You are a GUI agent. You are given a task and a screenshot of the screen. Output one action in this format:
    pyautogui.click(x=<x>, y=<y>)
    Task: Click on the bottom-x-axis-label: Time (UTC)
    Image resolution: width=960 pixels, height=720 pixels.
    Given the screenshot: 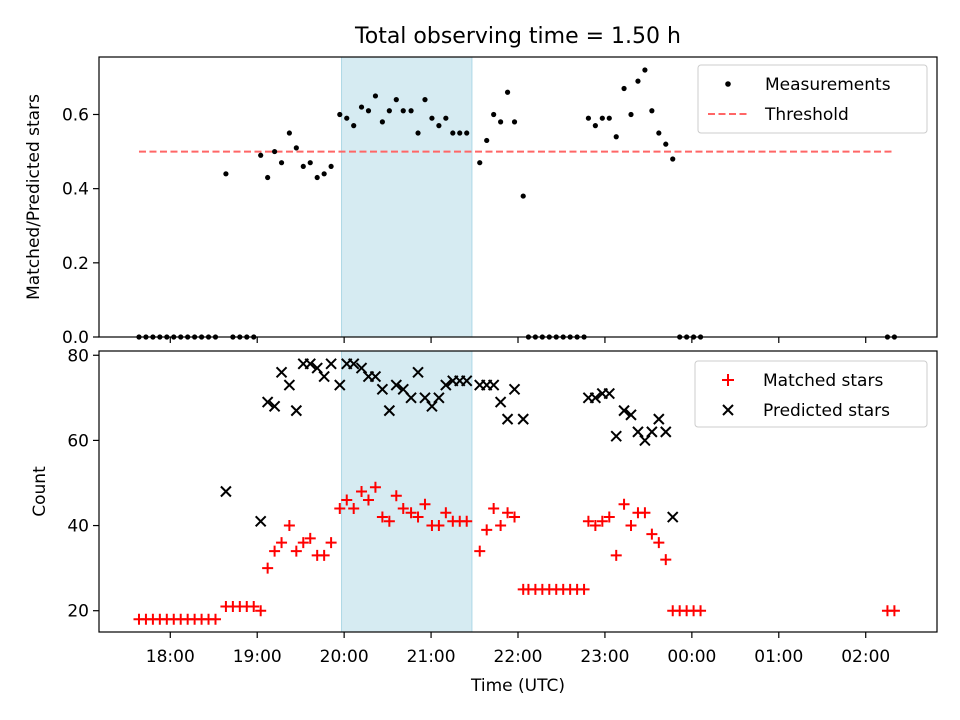 What is the action you would take?
    pyautogui.click(x=517, y=686)
    